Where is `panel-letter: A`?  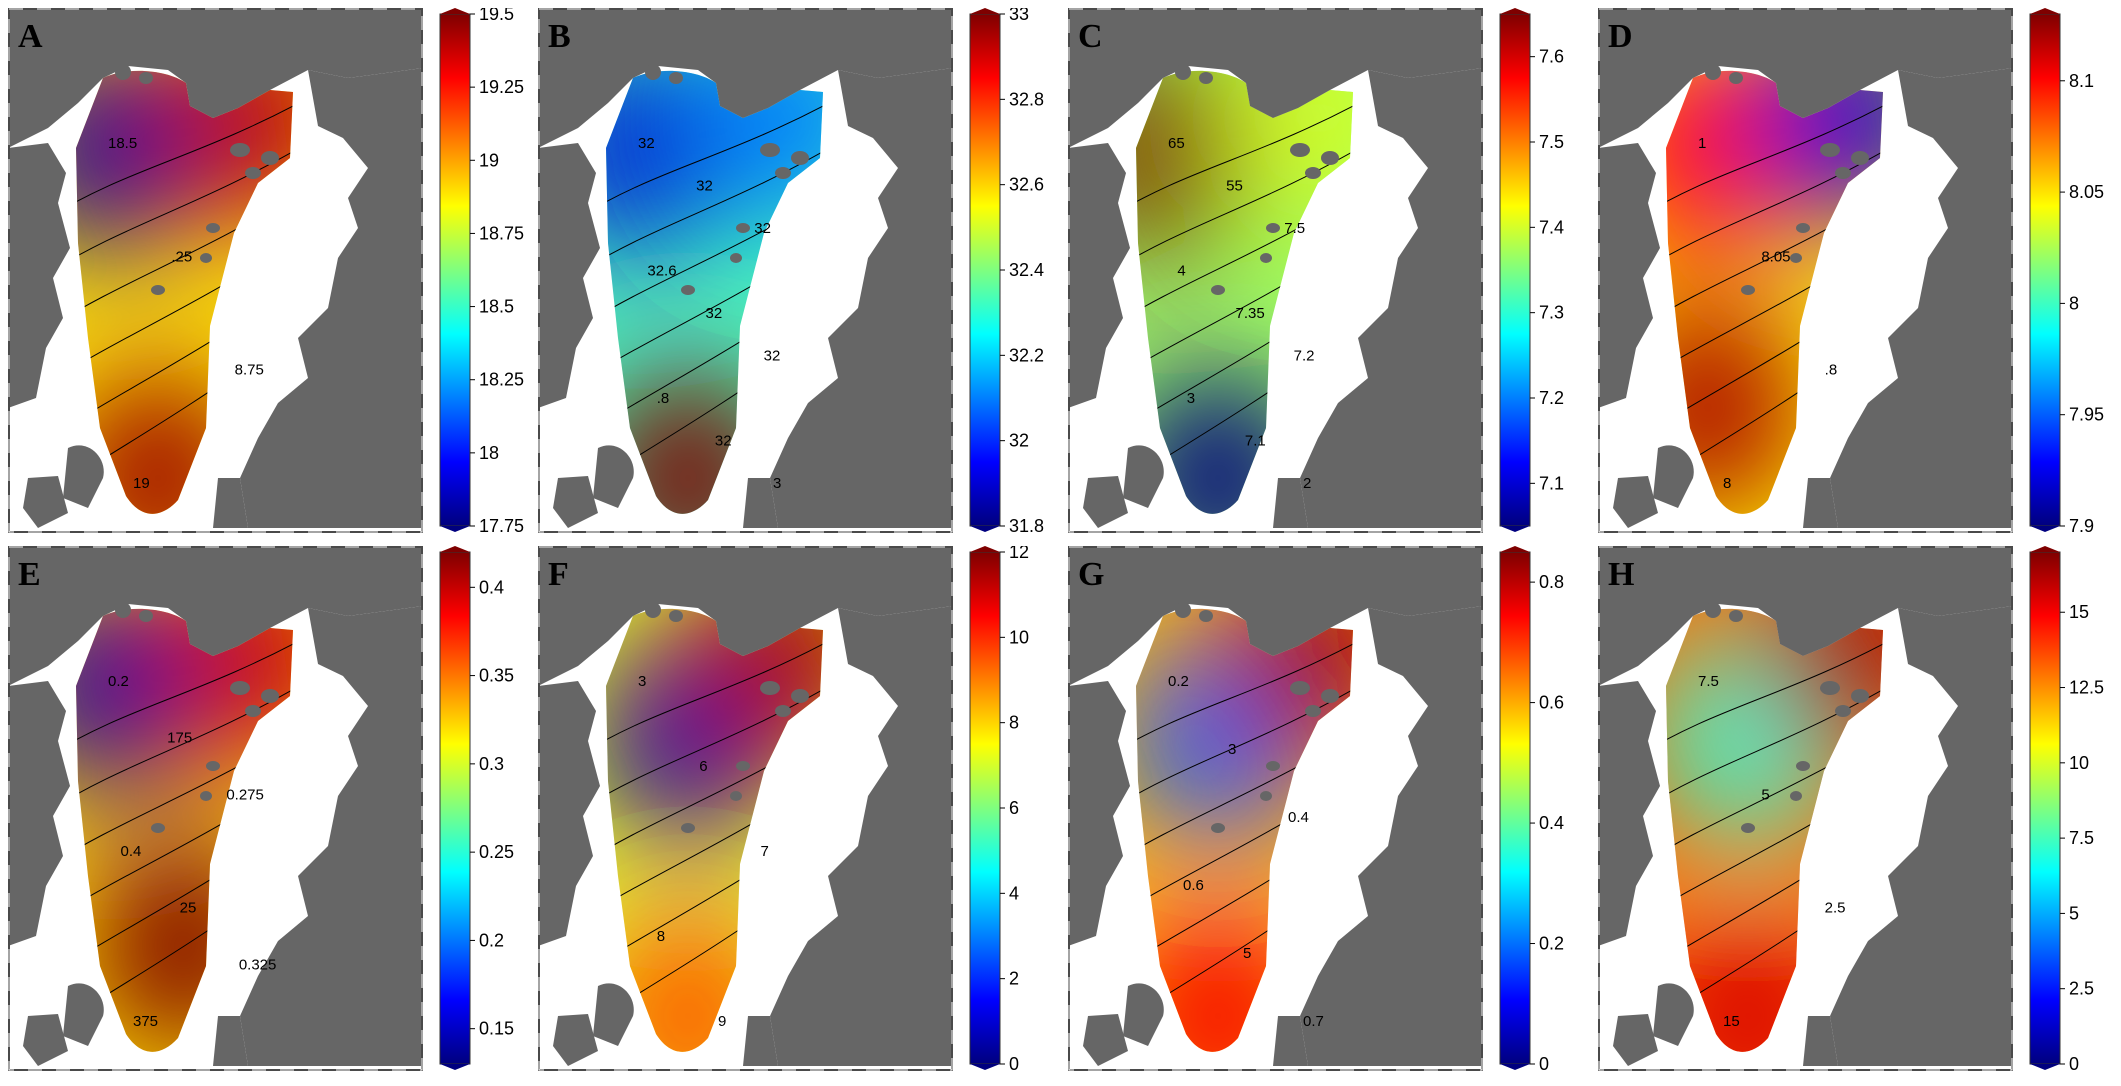 panel-letter: A is located at coordinates (30, 36).